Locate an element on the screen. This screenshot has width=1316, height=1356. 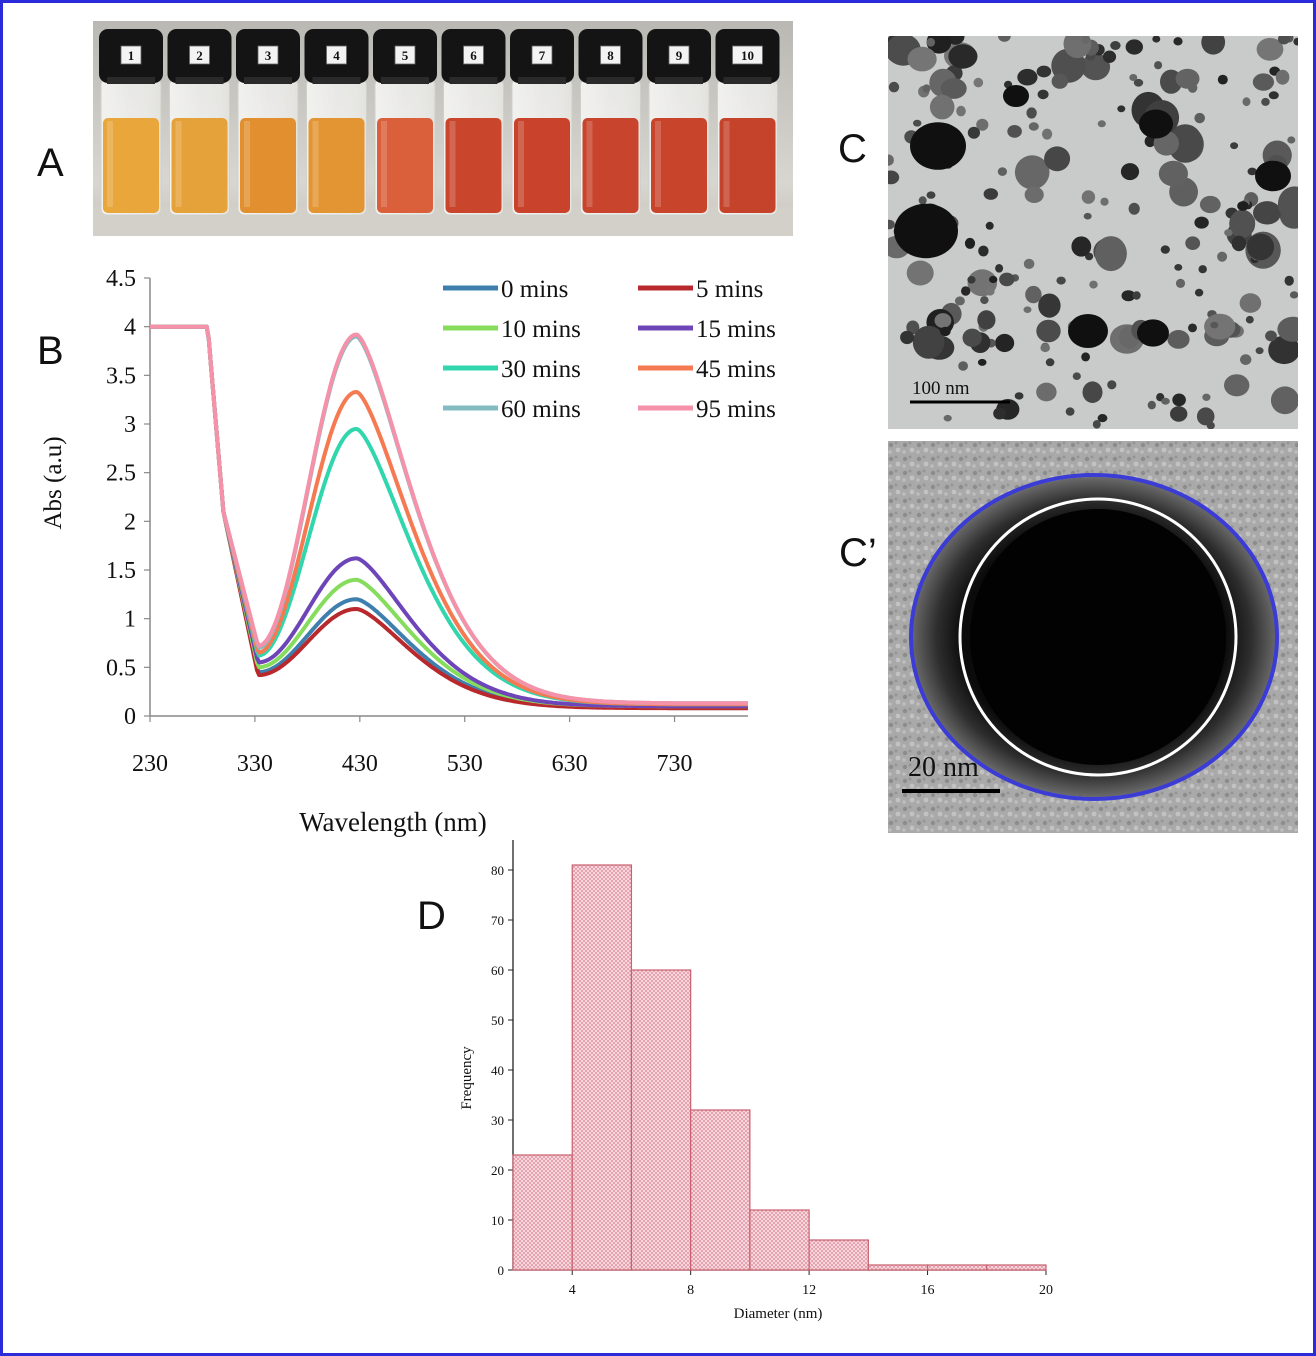
x-tick-label: 330 is located at coordinates (255, 764).